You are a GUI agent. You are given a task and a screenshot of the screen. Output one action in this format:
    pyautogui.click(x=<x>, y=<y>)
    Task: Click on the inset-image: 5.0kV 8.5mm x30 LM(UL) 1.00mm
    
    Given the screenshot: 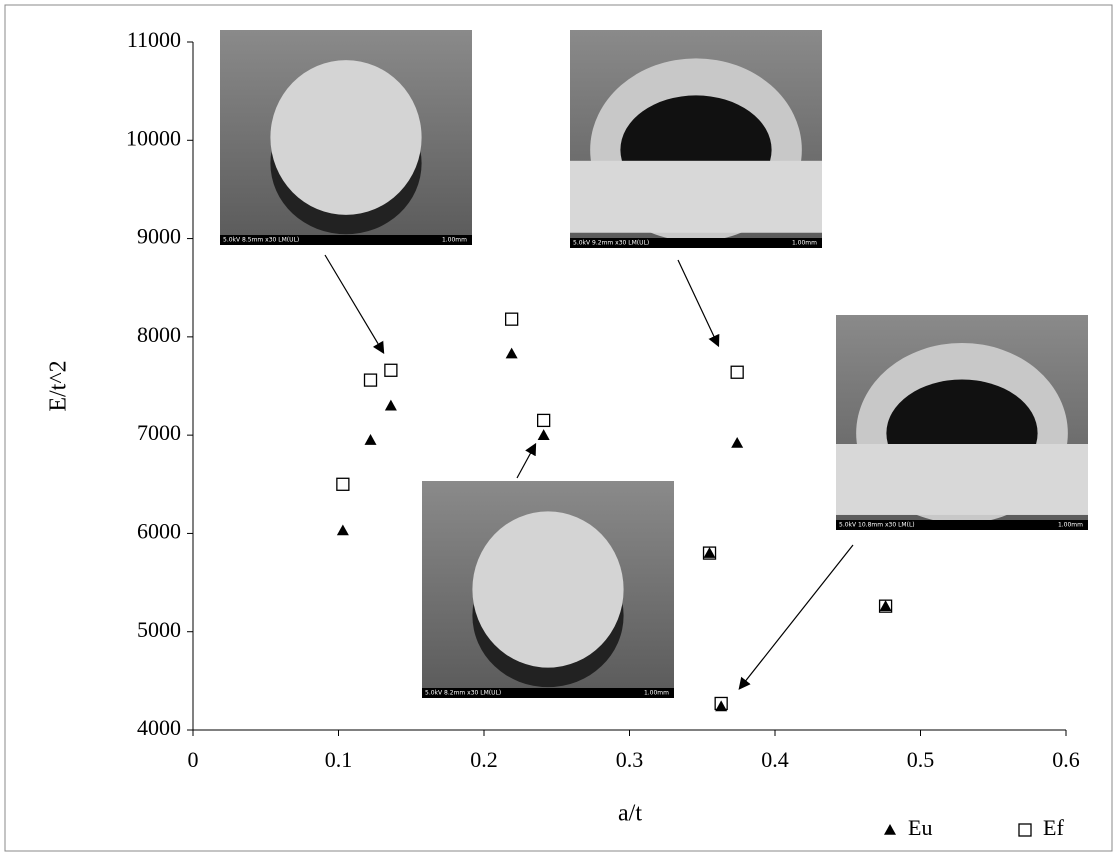 What is the action you would take?
    pyautogui.click(x=346, y=137)
    